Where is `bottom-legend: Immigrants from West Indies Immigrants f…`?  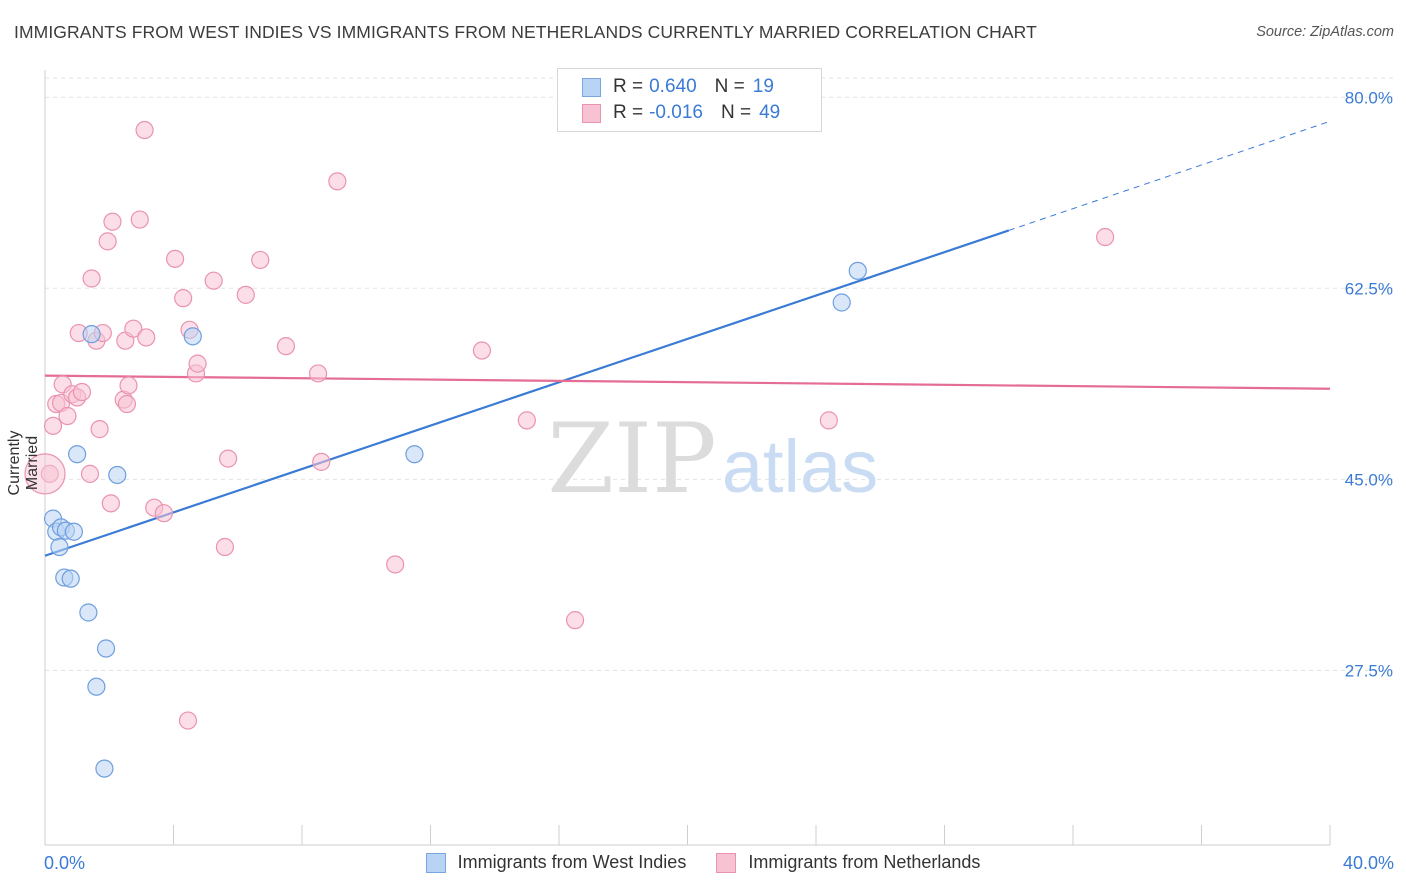
bottom-legend: Immigrants from West Indies Immigrants f… is located at coordinates (703, 862).